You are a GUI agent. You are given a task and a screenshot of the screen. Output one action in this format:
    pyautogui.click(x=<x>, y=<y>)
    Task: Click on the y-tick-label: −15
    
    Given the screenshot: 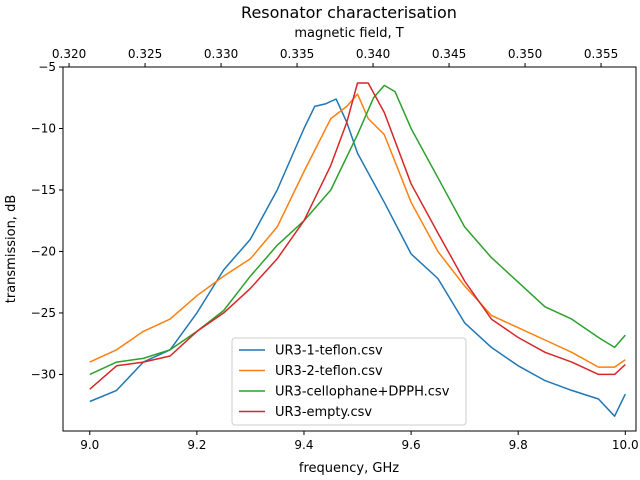 What is the action you would take?
    pyautogui.click(x=43, y=190)
    